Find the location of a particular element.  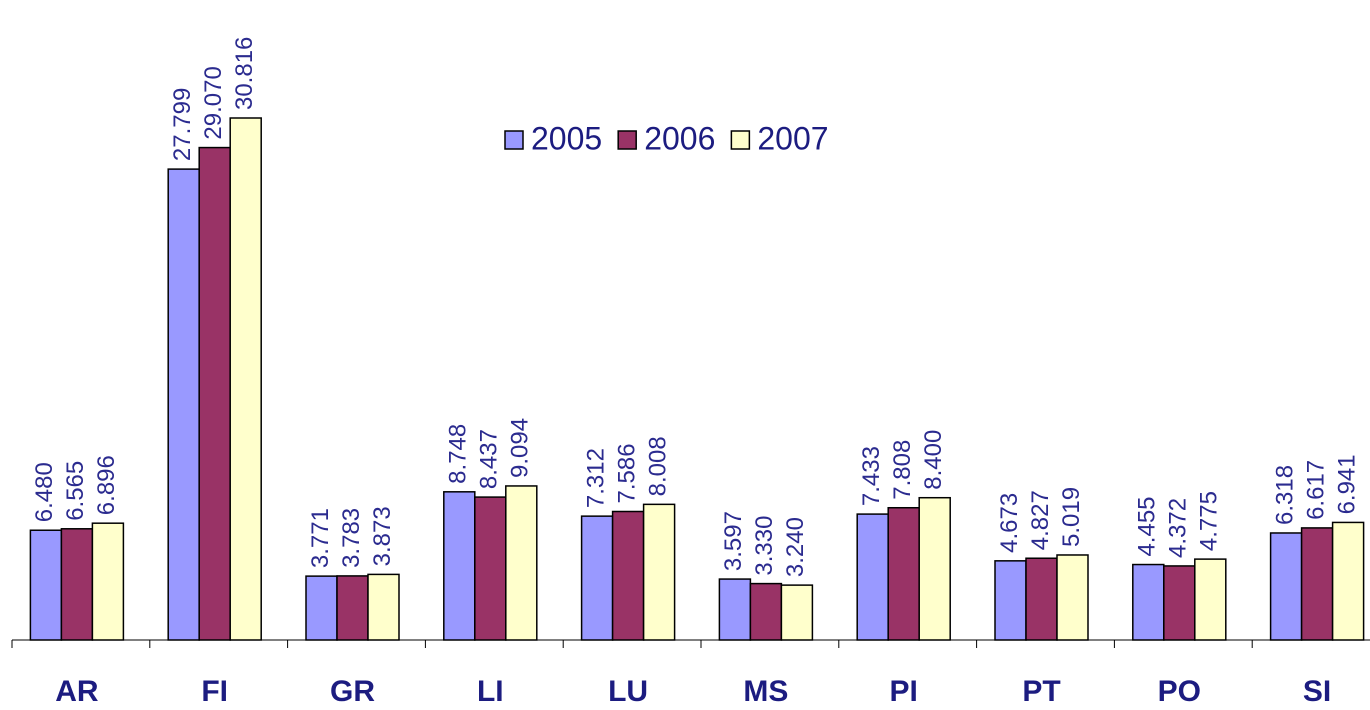

value-label: 7.808 is located at coordinates (902, 470).